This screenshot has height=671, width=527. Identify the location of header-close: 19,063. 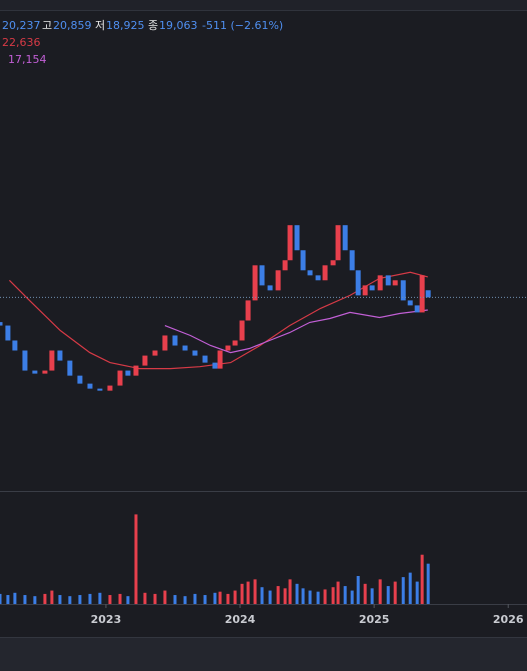
(178, 25).